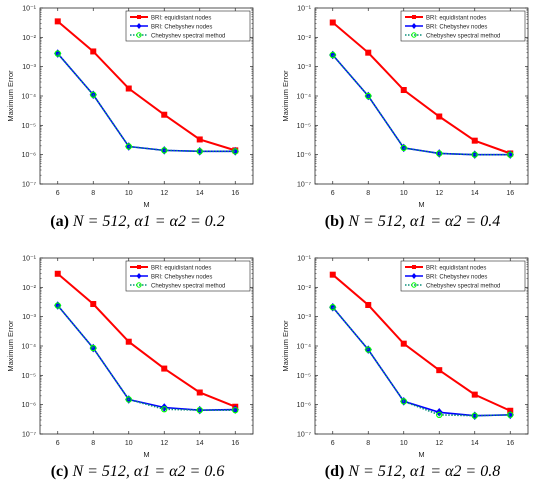 Image resolution: width=550 pixels, height=499 pixels. I want to click on caption-text-c: N = 512, α1 = α2 = 0.6, so click(148, 471).